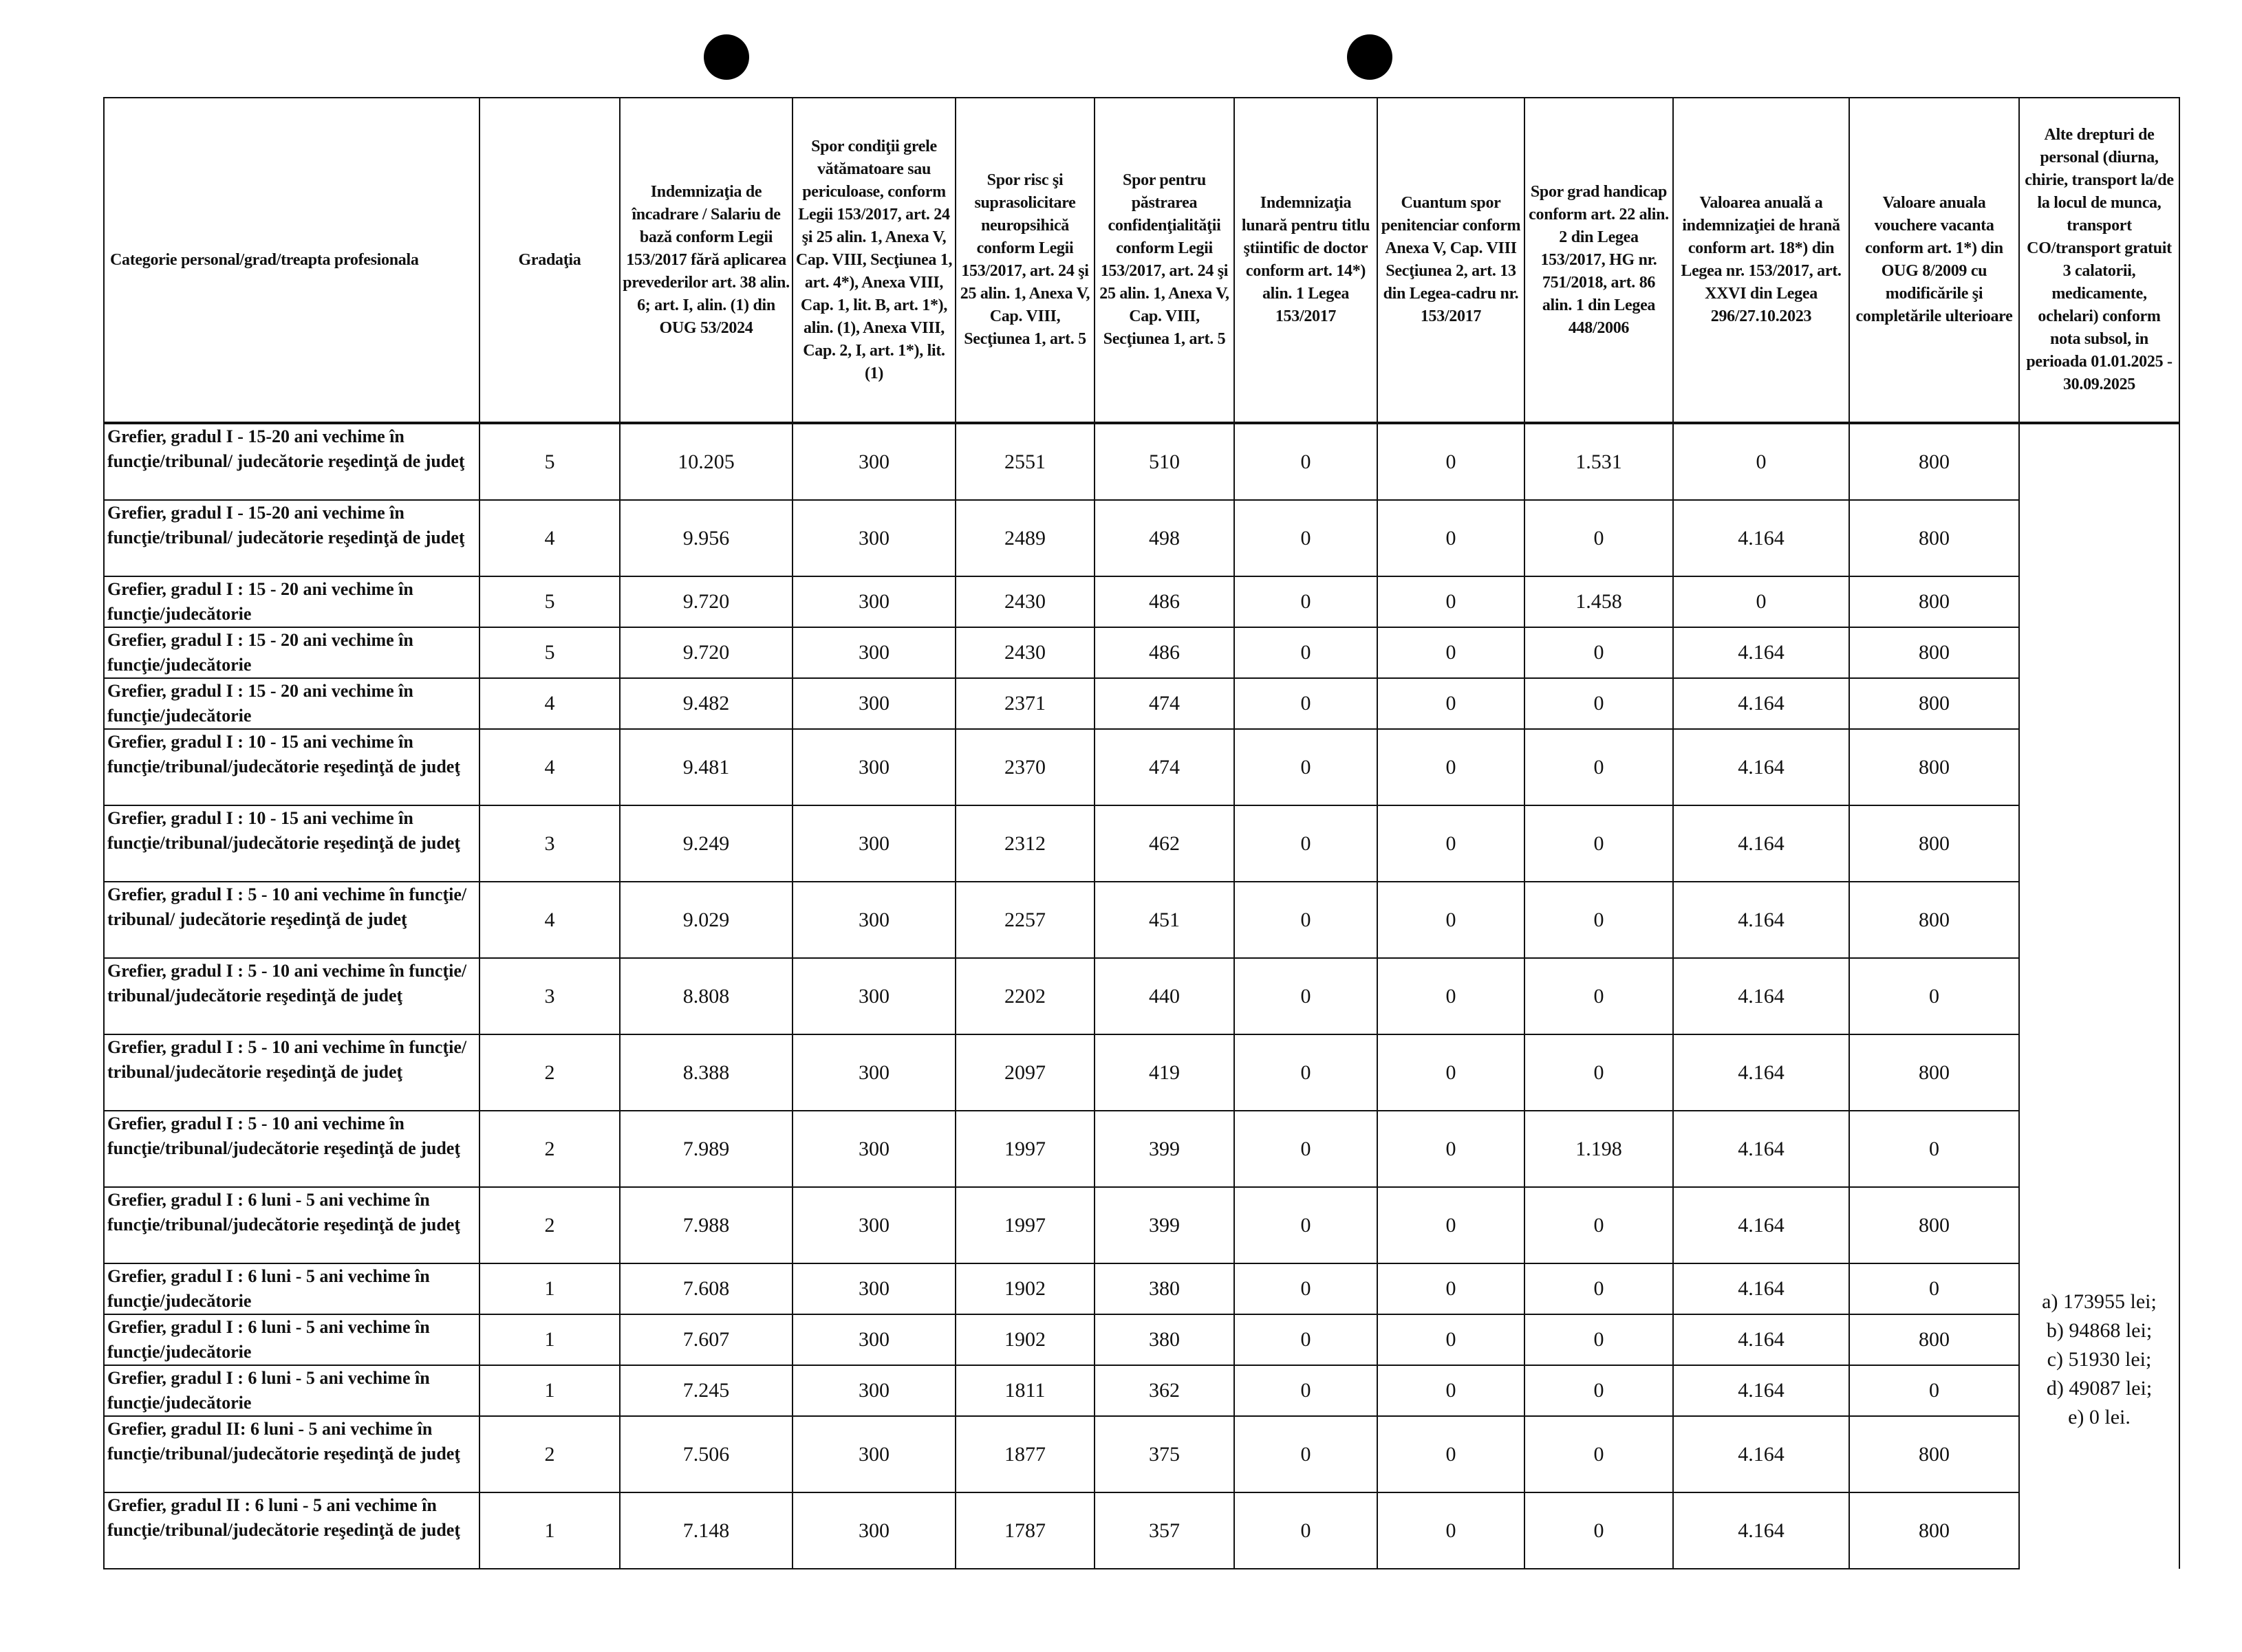 Image resolution: width=2242 pixels, height=1652 pixels. I want to click on cell-risk-bonus: 2371, so click(1025, 703).